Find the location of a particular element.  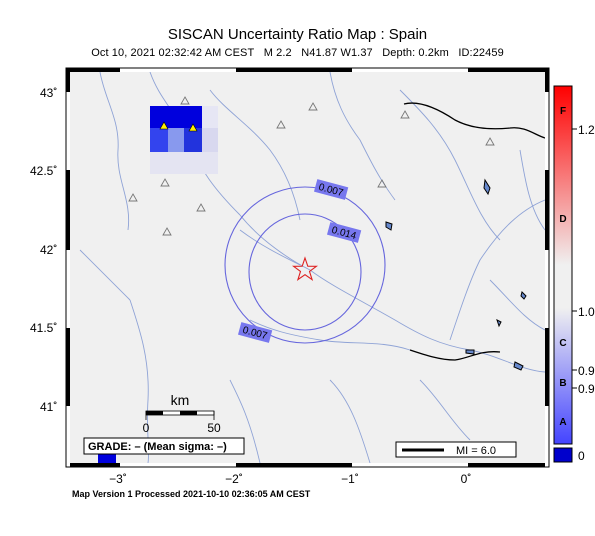

colorbar-letters: F D C B A is located at coordinates (562, 267).